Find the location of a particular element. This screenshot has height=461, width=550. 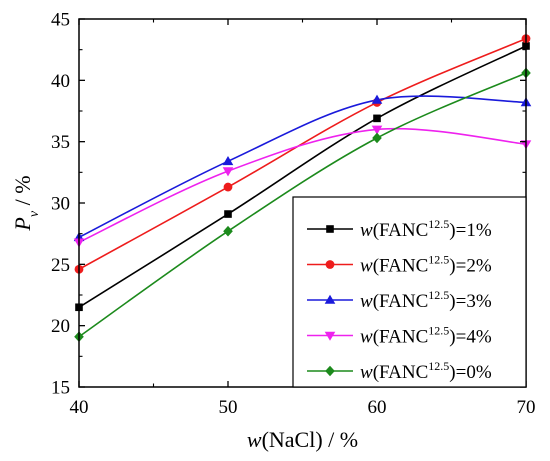

y-axis-title-sub: v is located at coordinates (34, 213).